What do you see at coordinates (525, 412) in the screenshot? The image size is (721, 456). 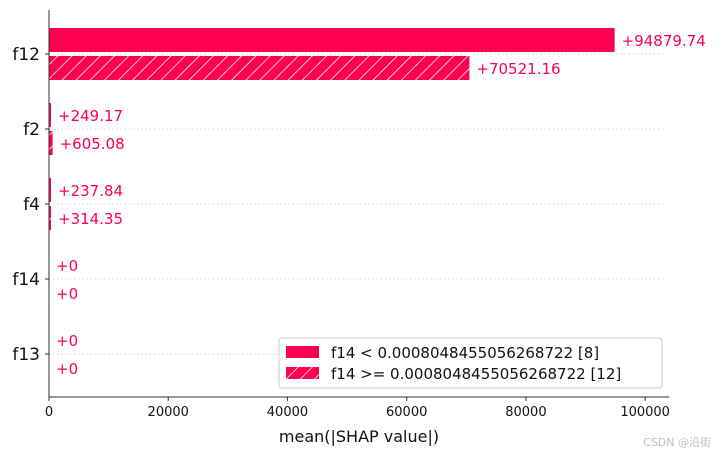 I see `x-tick-label: 80000` at bounding box center [525, 412].